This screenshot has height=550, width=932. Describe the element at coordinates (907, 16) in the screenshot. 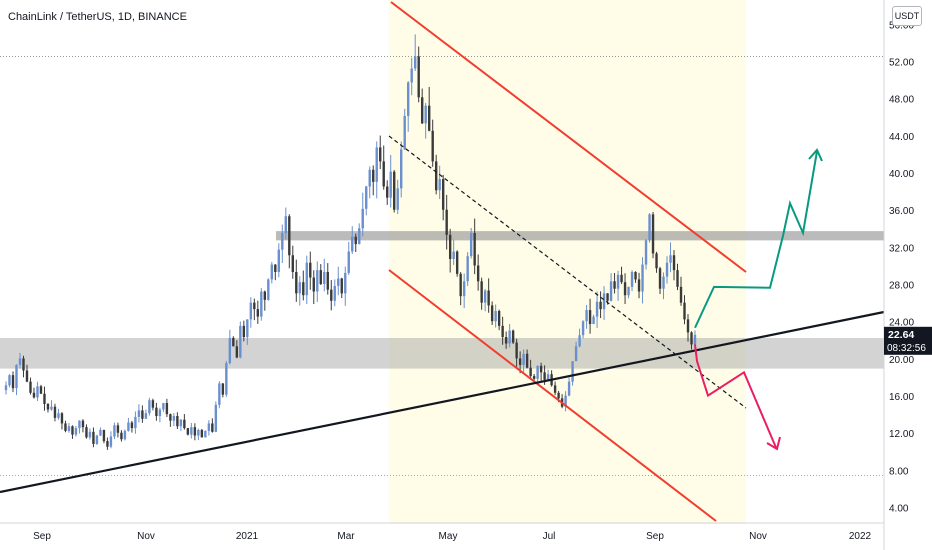

I see `currency-badge: USDT` at that location.